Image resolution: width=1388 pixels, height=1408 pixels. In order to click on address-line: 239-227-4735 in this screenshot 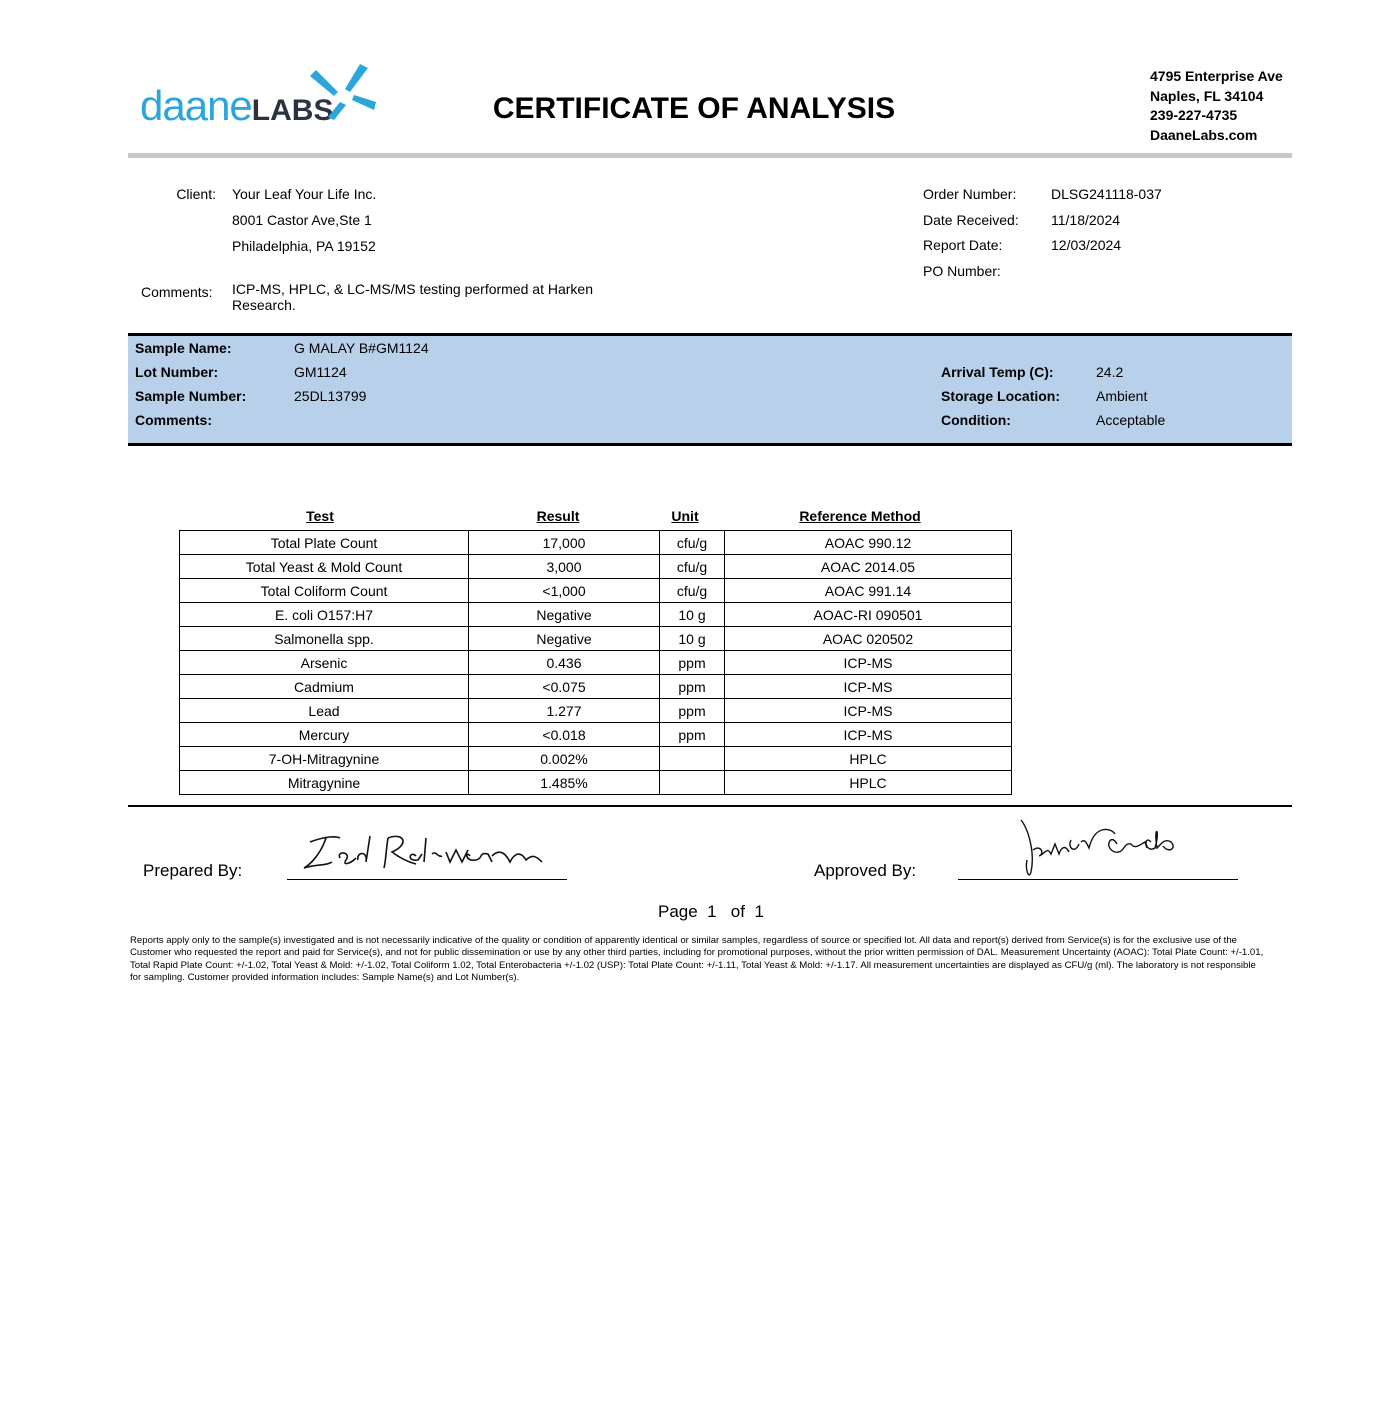, I will do `click(1194, 115)`.